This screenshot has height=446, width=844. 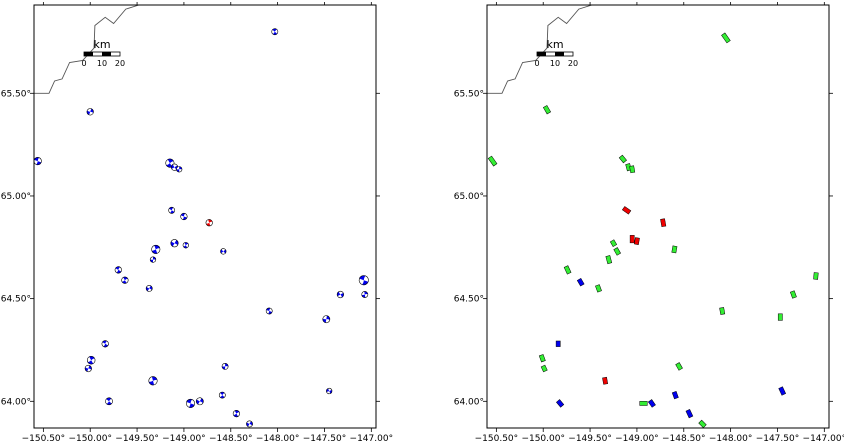 I want to click on x-tick-label: −148.00°, so click(x=278, y=439).